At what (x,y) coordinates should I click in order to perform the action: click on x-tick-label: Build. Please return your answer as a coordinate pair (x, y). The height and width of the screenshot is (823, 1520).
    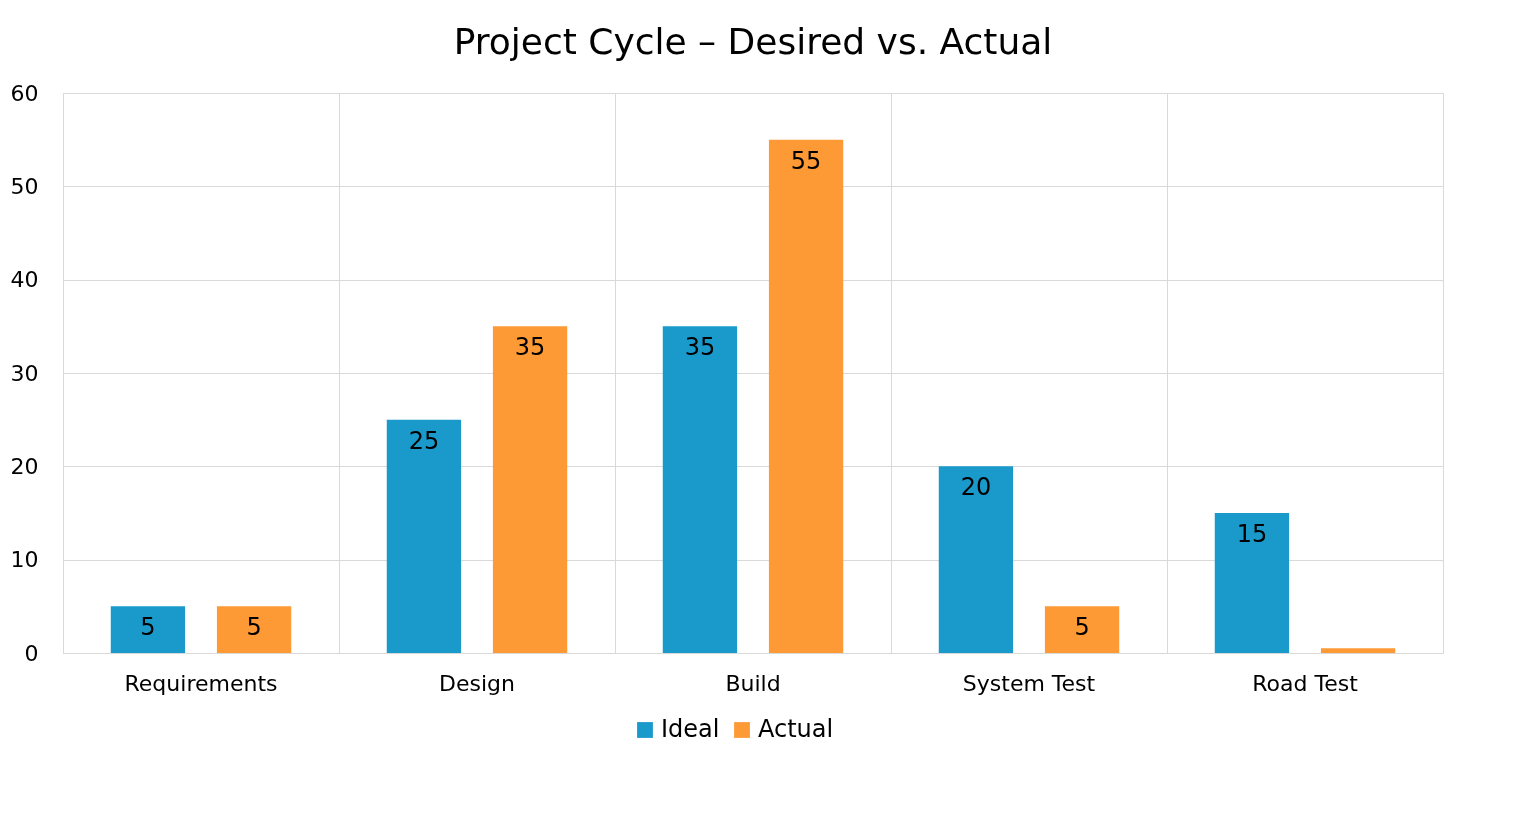
    Looking at the image, I should click on (753, 683).